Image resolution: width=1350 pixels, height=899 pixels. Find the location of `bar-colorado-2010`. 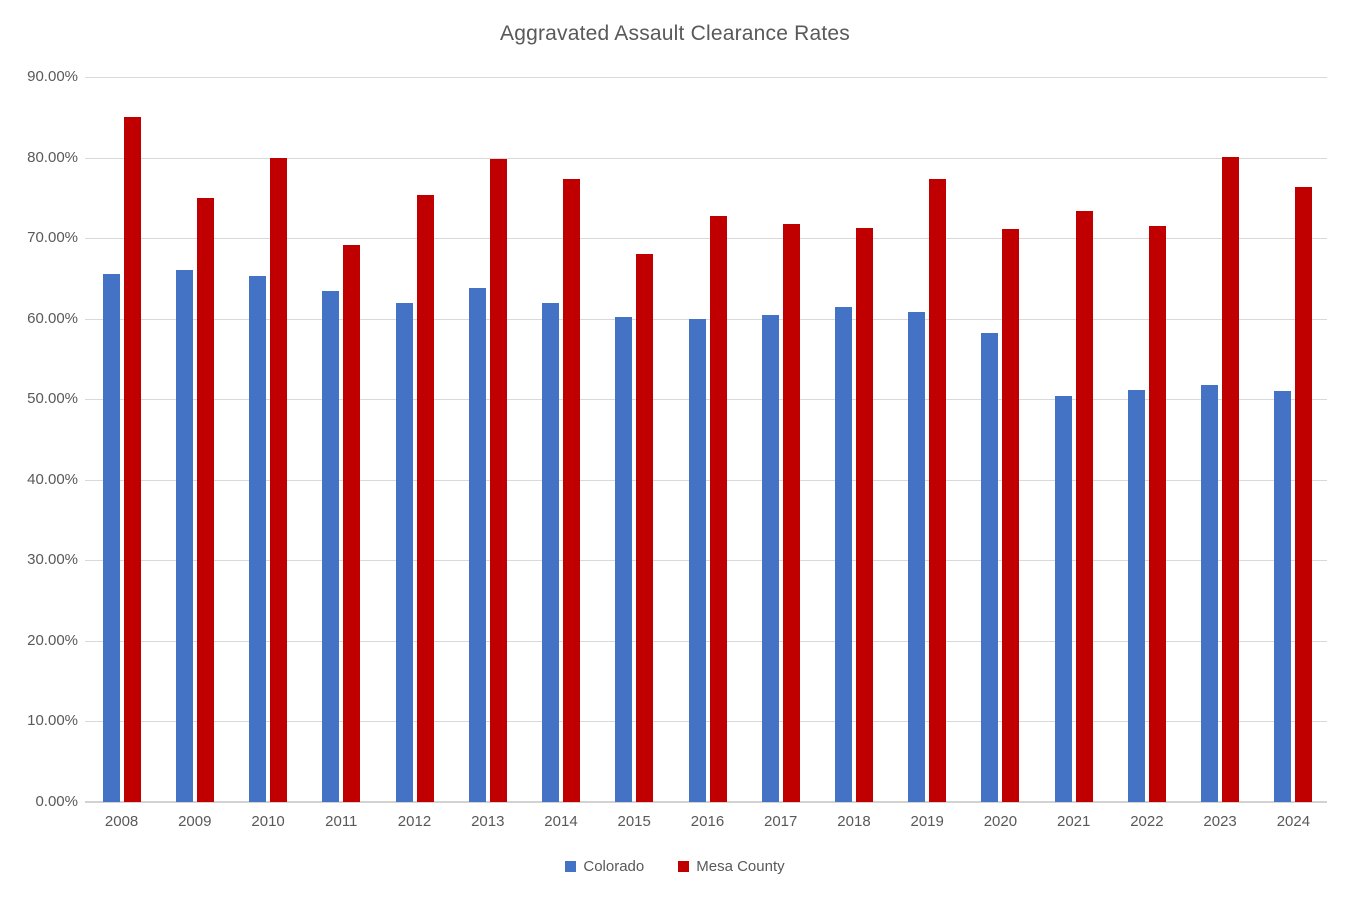

bar-colorado-2010 is located at coordinates (258, 539).